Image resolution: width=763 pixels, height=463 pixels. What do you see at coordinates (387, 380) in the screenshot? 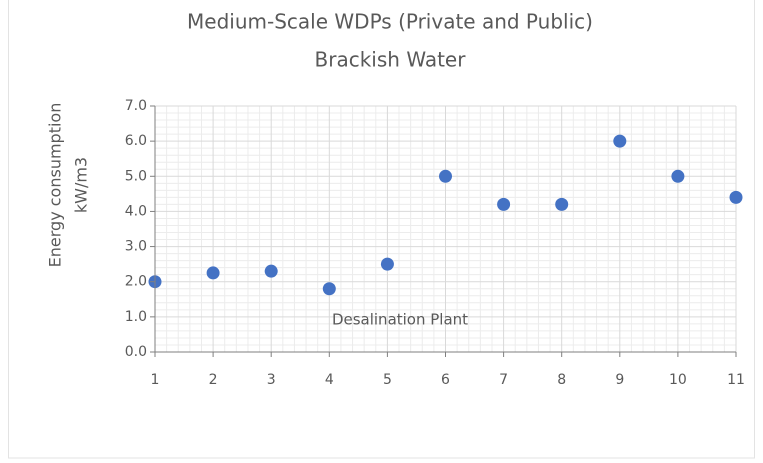
I see `x-tick-label: 5` at bounding box center [387, 380].